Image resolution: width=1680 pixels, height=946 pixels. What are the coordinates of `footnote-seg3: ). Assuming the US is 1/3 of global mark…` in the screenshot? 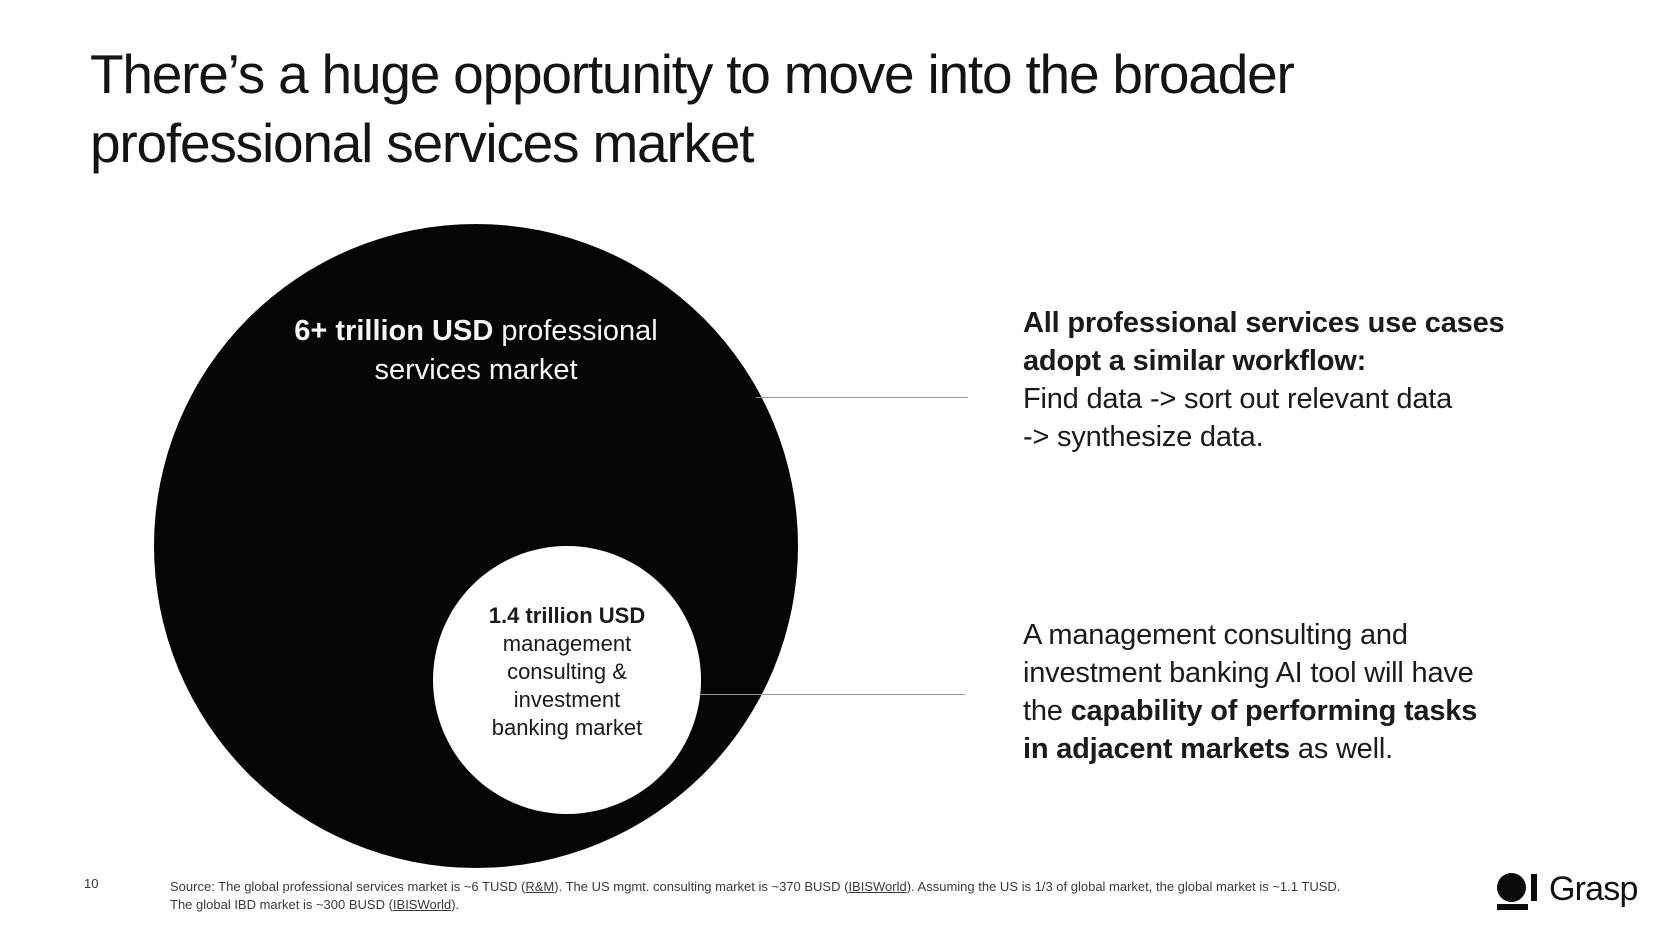 It's located at (755, 895).